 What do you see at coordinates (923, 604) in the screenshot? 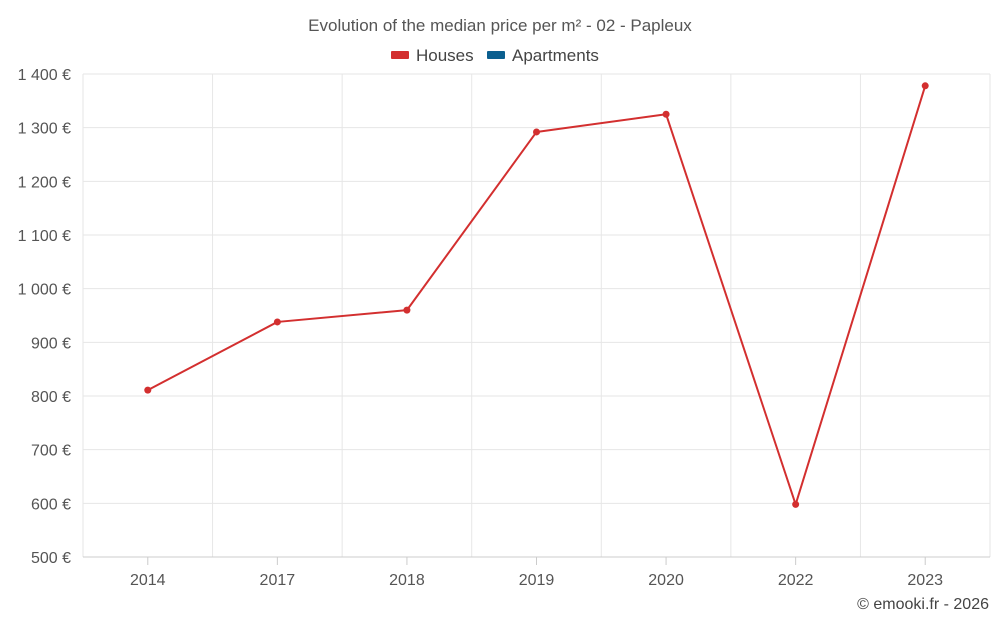
I see `credit: © emooki.fr - 2026` at bounding box center [923, 604].